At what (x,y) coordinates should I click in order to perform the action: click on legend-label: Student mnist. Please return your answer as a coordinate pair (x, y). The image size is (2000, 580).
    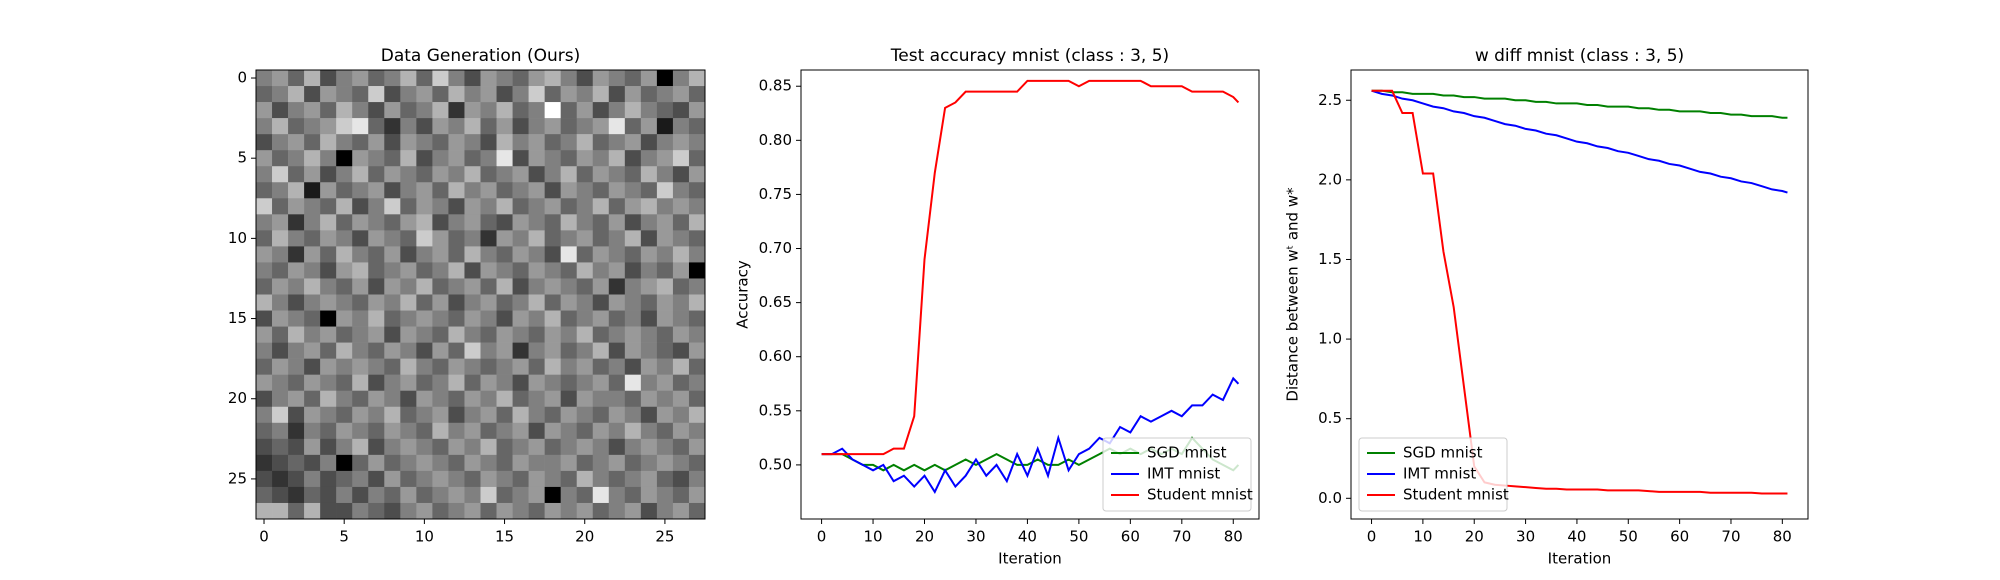
    Looking at the image, I should click on (1200, 495).